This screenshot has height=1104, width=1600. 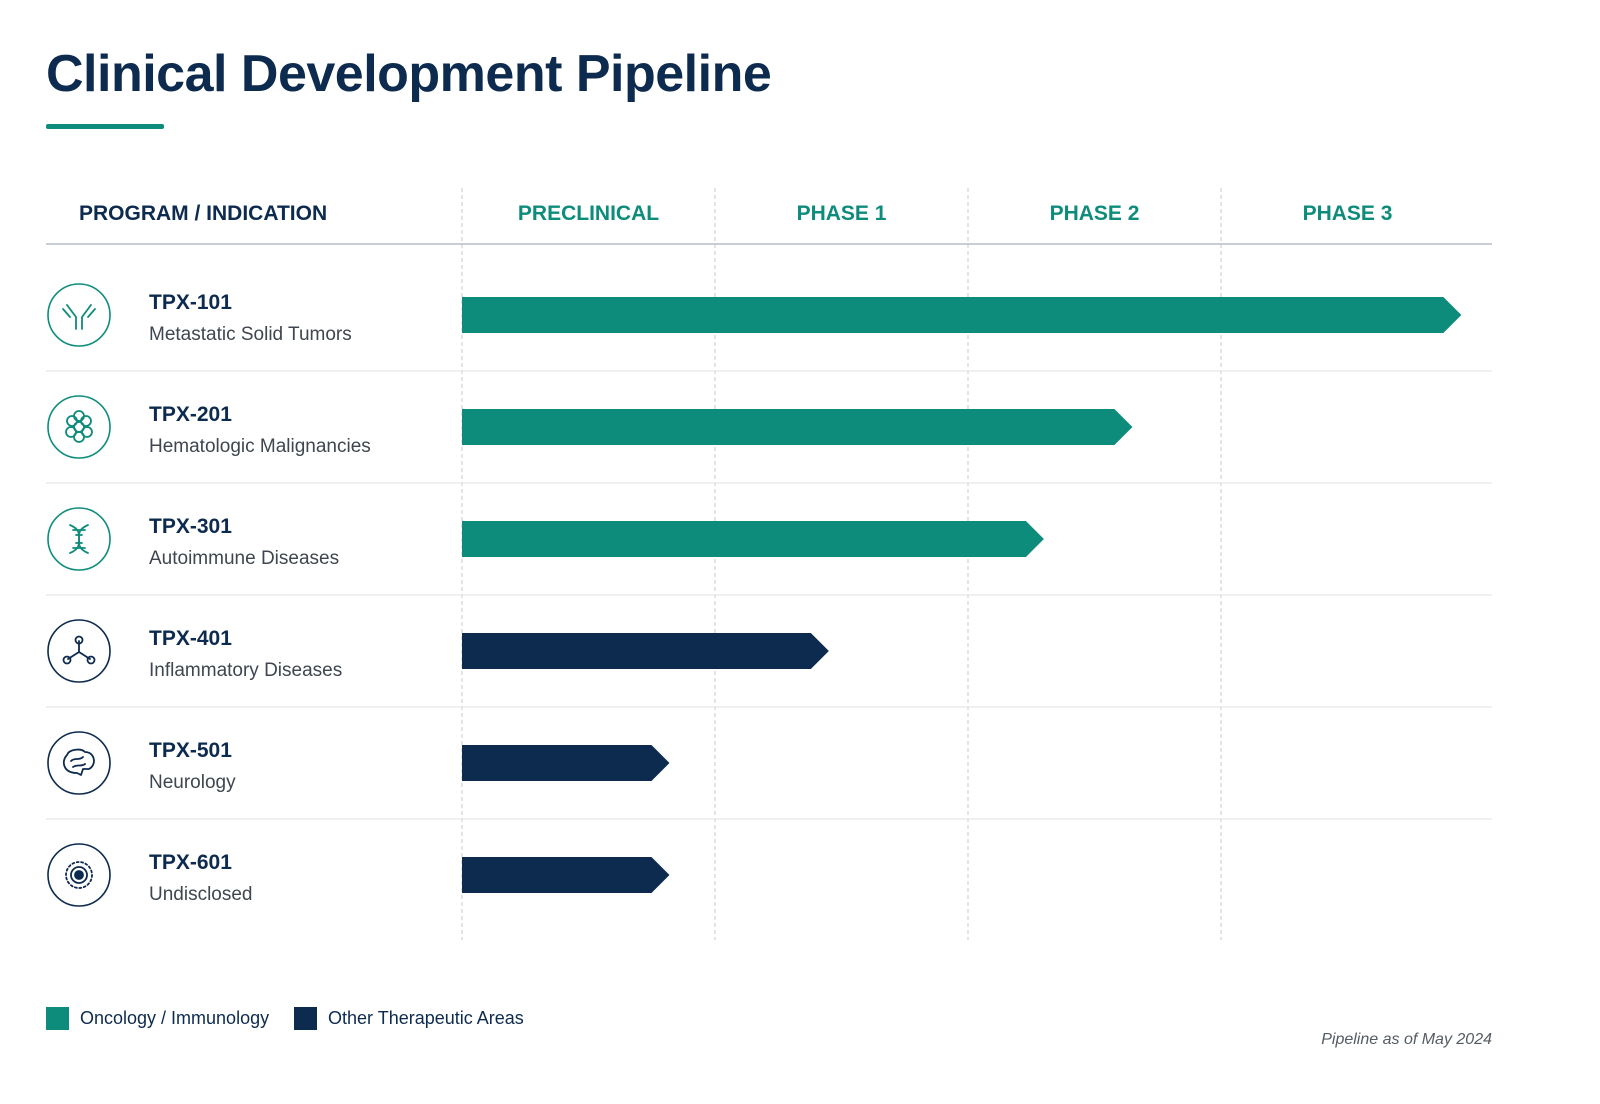 What do you see at coordinates (305, 1018) in the screenshot?
I see `legend-swatch-other` at bounding box center [305, 1018].